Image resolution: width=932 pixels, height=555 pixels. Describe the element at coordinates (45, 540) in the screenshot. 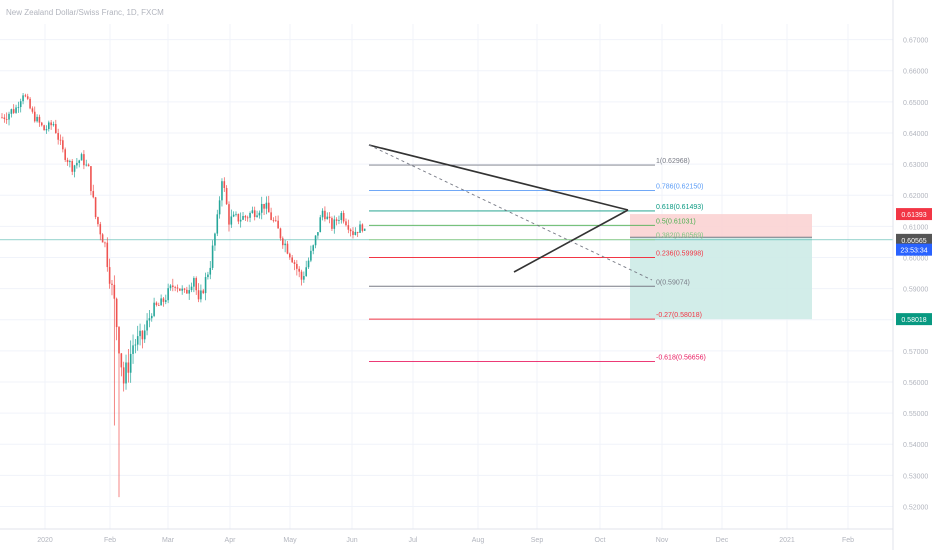

I see `time-tick-label: 2020` at that location.